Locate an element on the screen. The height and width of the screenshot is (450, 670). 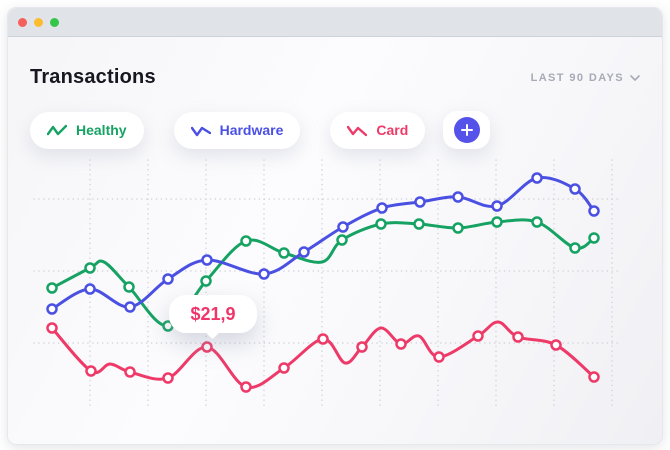
minimize-button is located at coordinates (38, 22).